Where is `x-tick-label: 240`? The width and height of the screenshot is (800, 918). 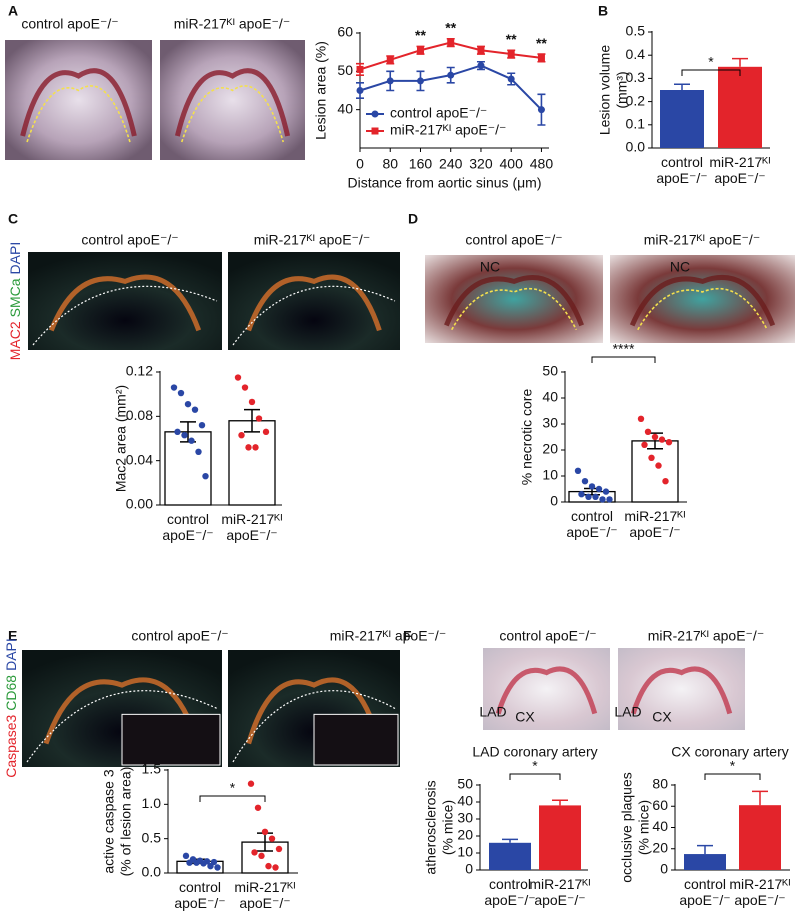 x-tick-label: 240 is located at coordinates (451, 164).